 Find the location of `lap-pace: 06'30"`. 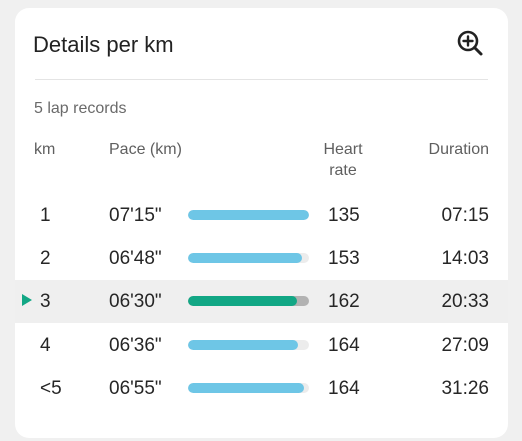

lap-pace: 06'30" is located at coordinates (135, 301).